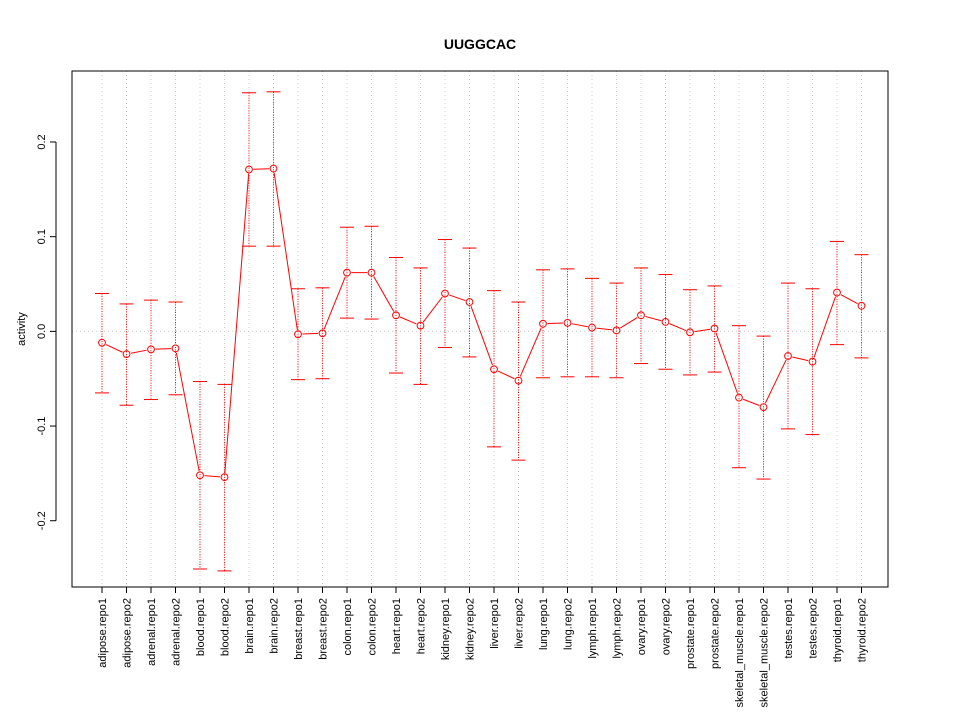  Describe the element at coordinates (42, 236) in the screenshot. I see `y-tick-label: 0.1` at that location.